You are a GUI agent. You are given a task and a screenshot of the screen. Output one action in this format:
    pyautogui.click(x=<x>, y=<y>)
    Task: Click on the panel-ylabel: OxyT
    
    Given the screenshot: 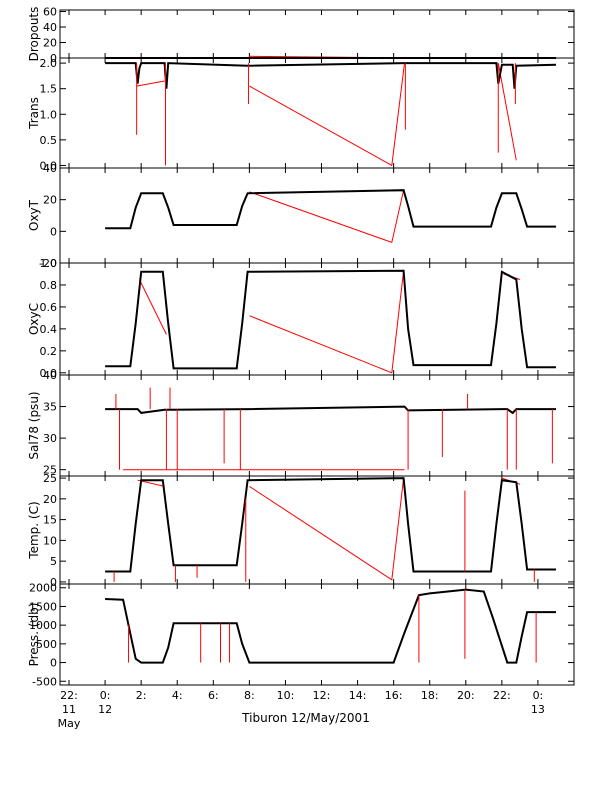 What is the action you would take?
    pyautogui.click(x=34, y=215)
    